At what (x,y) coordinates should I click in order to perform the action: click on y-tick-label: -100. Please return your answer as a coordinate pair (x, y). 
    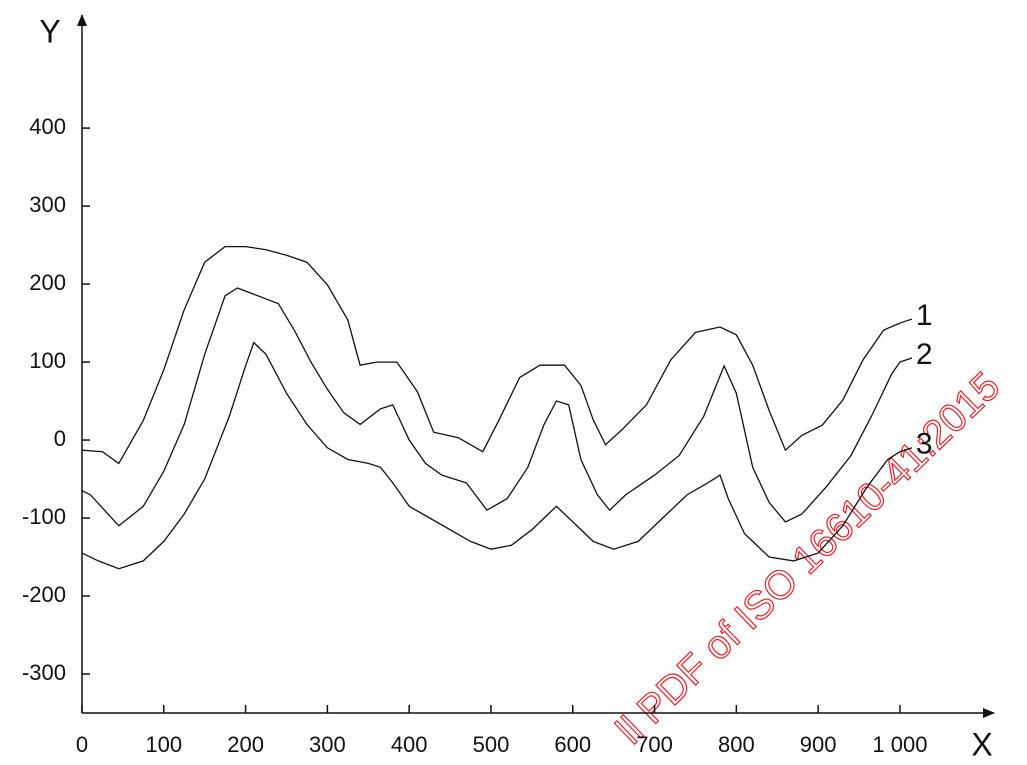
    Looking at the image, I should click on (44, 516).